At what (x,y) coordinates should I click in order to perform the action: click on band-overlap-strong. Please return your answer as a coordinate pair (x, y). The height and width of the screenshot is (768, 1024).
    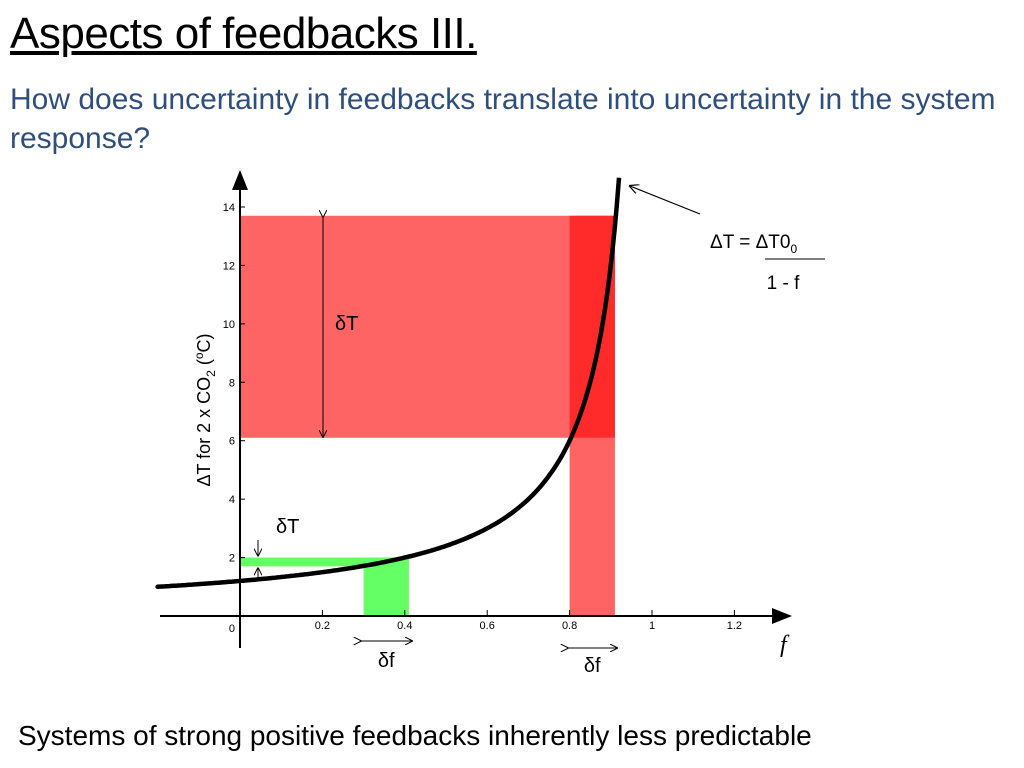
    Looking at the image, I should click on (592, 326).